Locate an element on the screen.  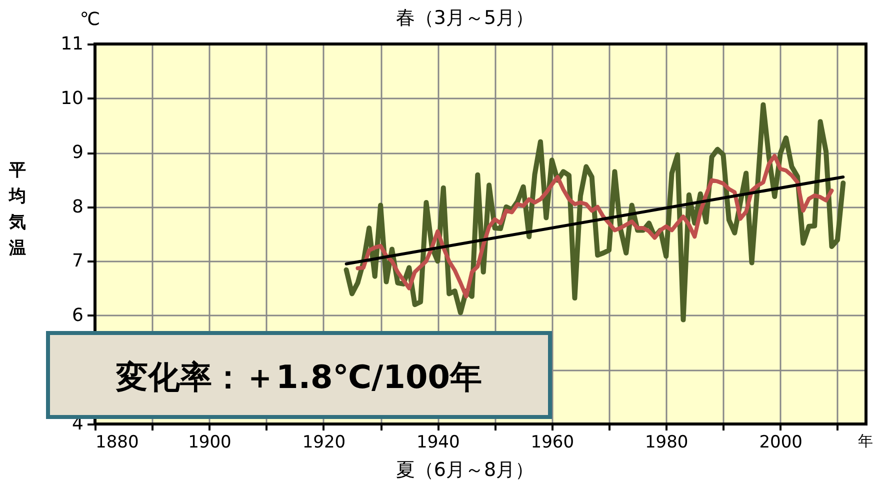
x-tick-label: 1880 is located at coordinates (117, 442).